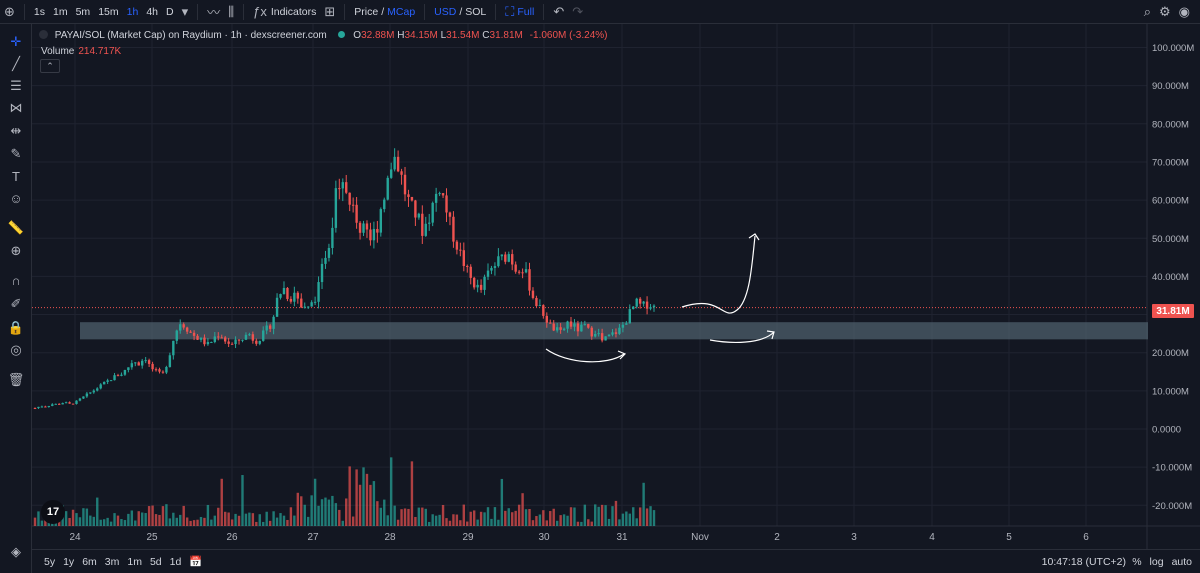 This screenshot has height=573, width=1200. Describe the element at coordinates (231, 11) in the screenshot. I see `candles-icon: ⫼` at that location.